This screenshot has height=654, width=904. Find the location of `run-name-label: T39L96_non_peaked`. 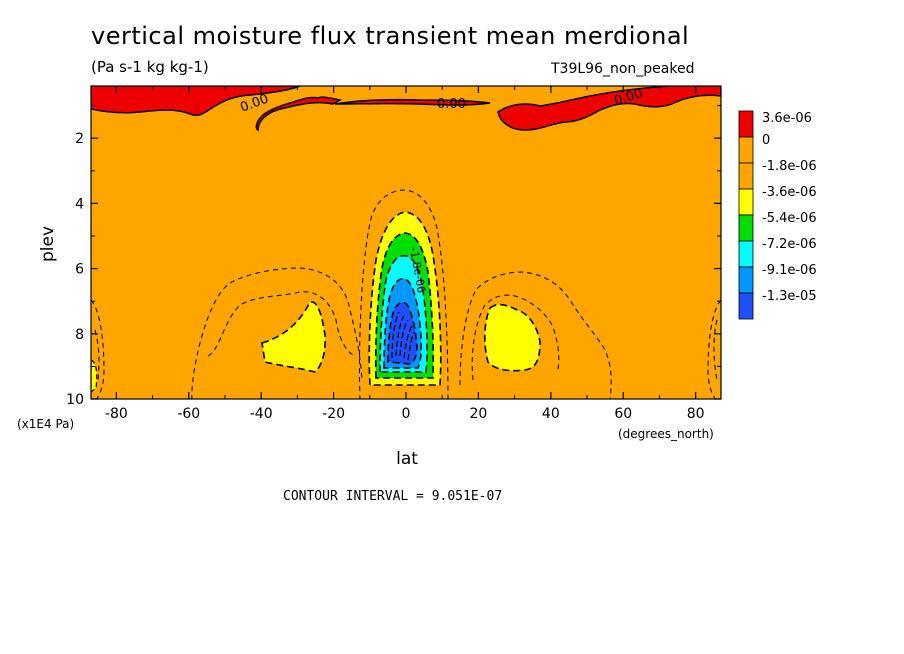

run-name-label: T39L96_non_peaked is located at coordinates (623, 69).